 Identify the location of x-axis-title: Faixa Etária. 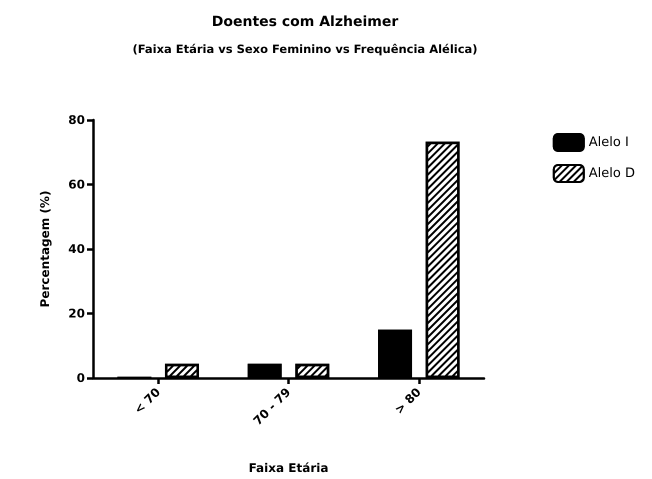
(288, 468).